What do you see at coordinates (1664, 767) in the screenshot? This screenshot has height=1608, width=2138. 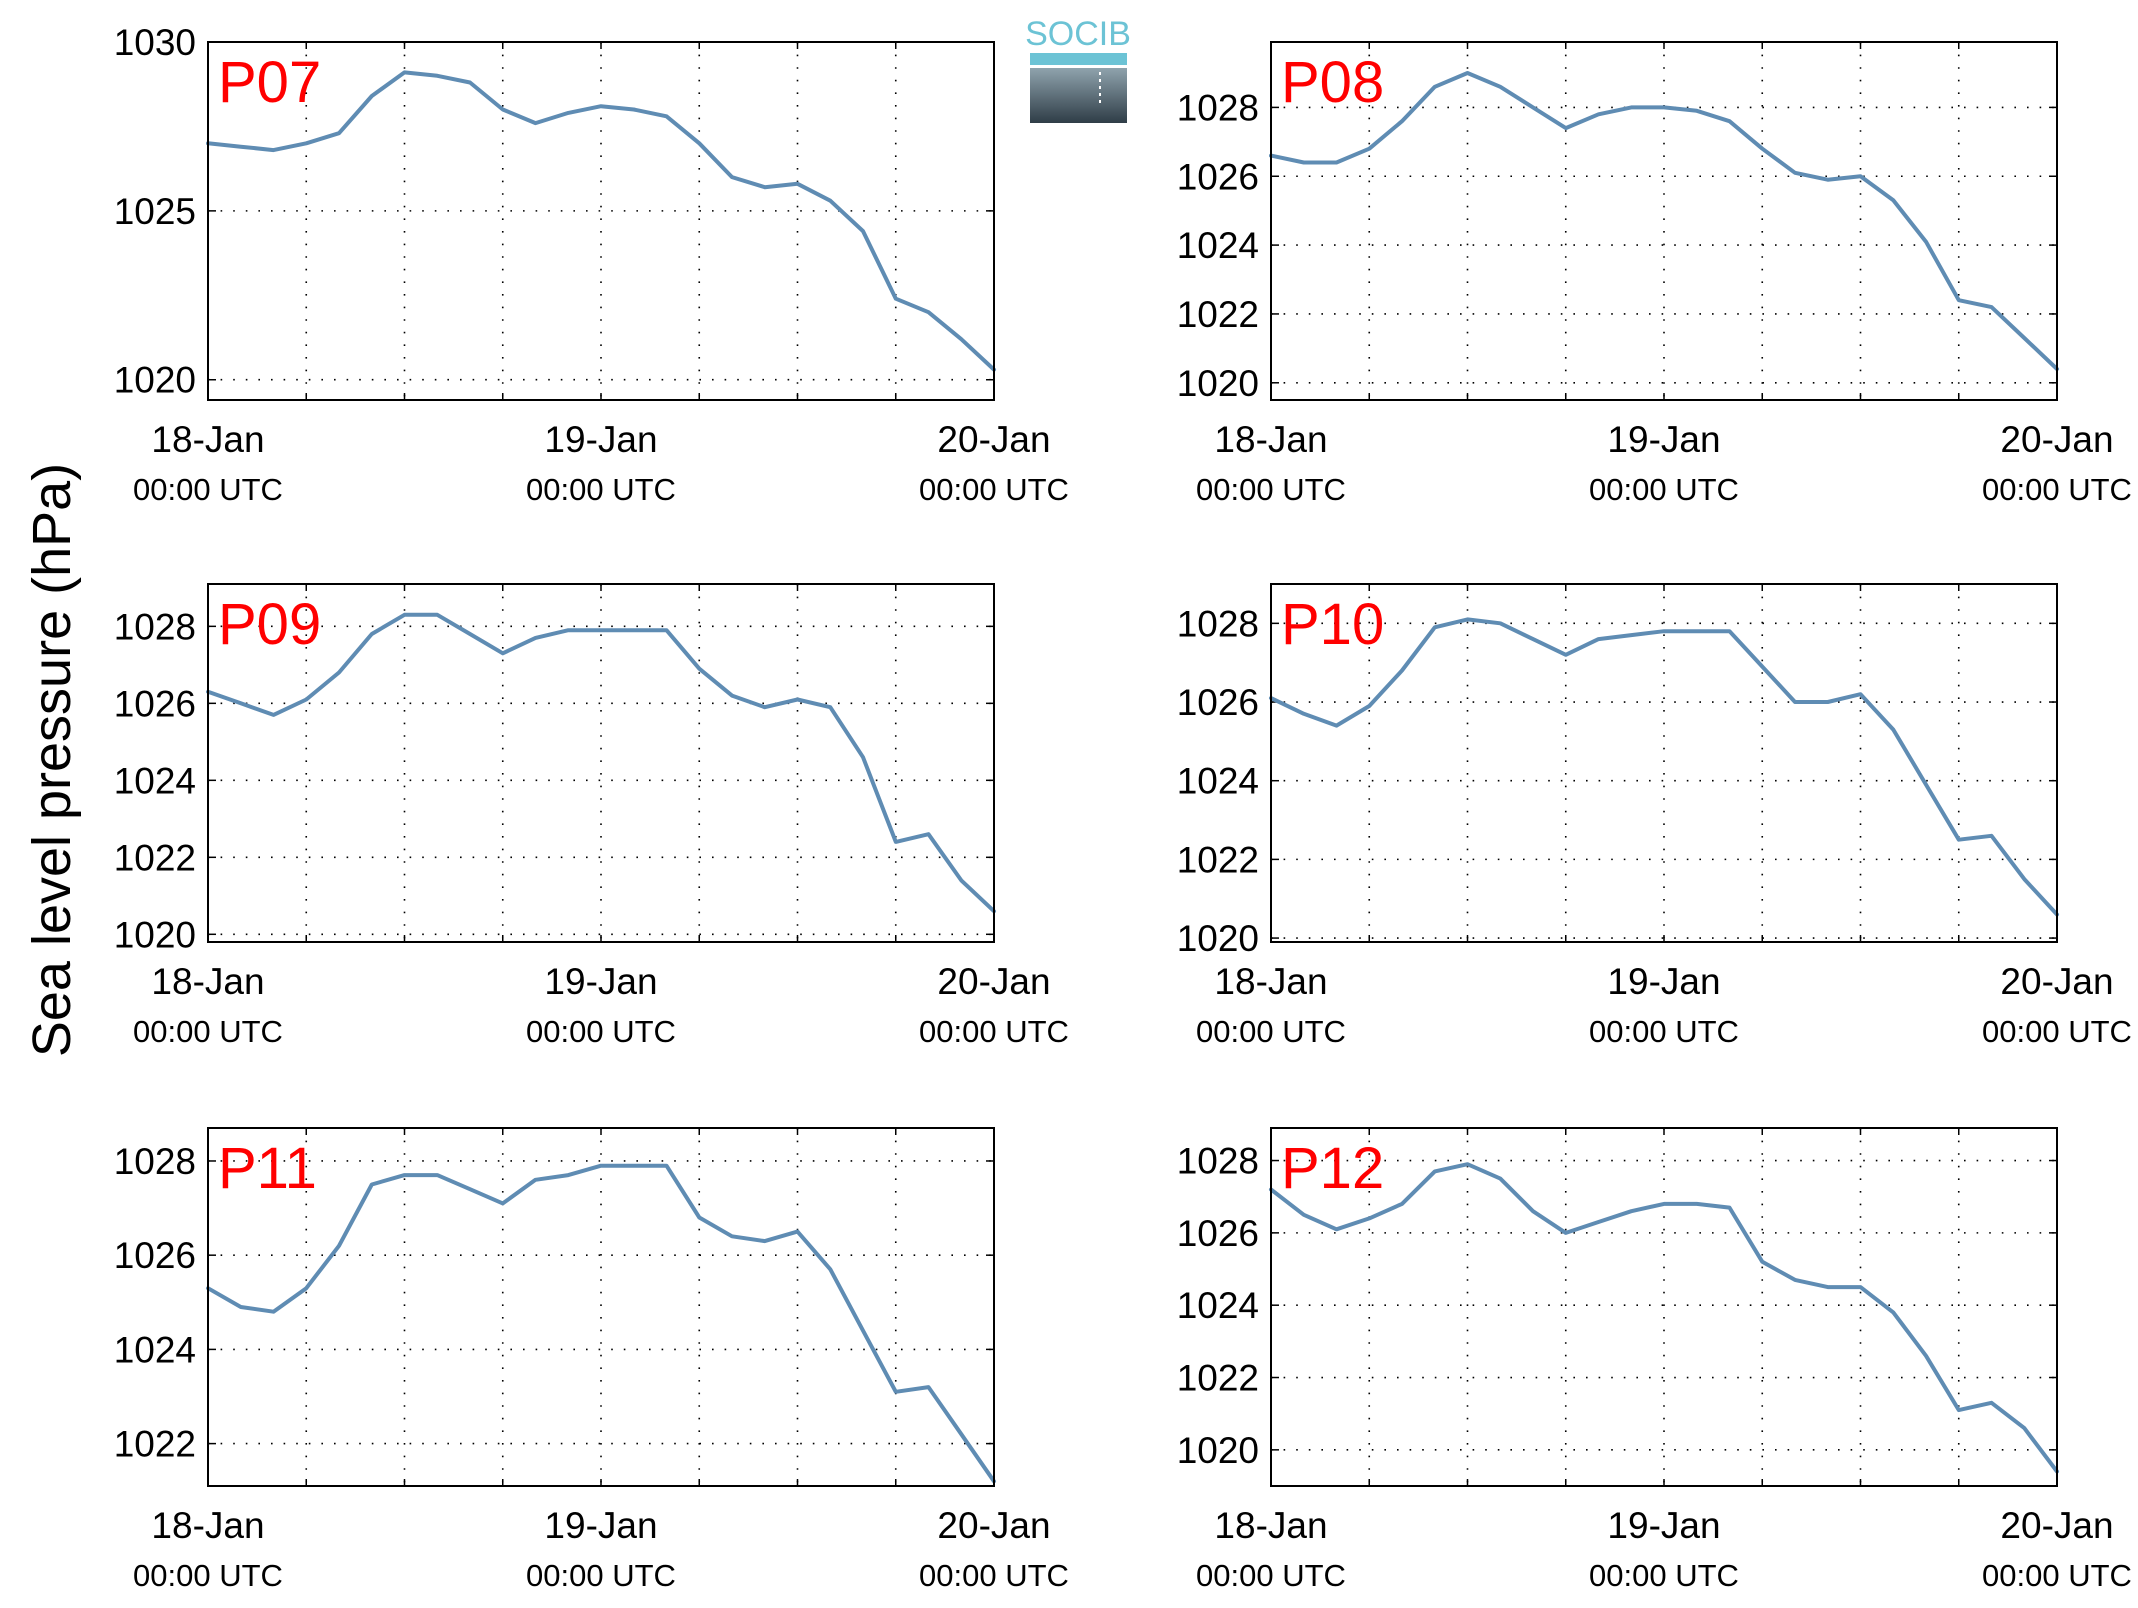 I see `series-line-p10` at bounding box center [1664, 767].